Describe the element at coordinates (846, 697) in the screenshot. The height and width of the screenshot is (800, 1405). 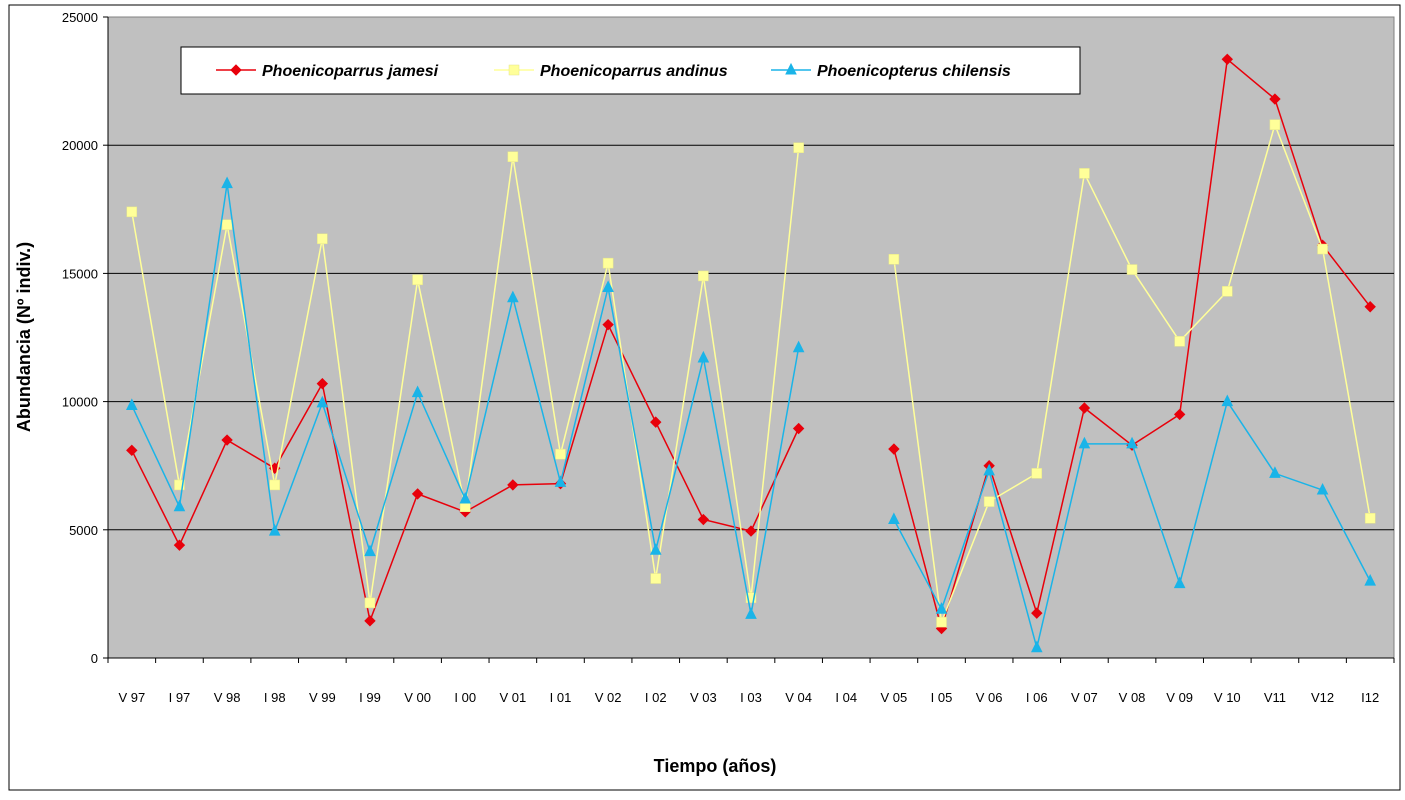
I see `x-tick-label: I 04` at that location.